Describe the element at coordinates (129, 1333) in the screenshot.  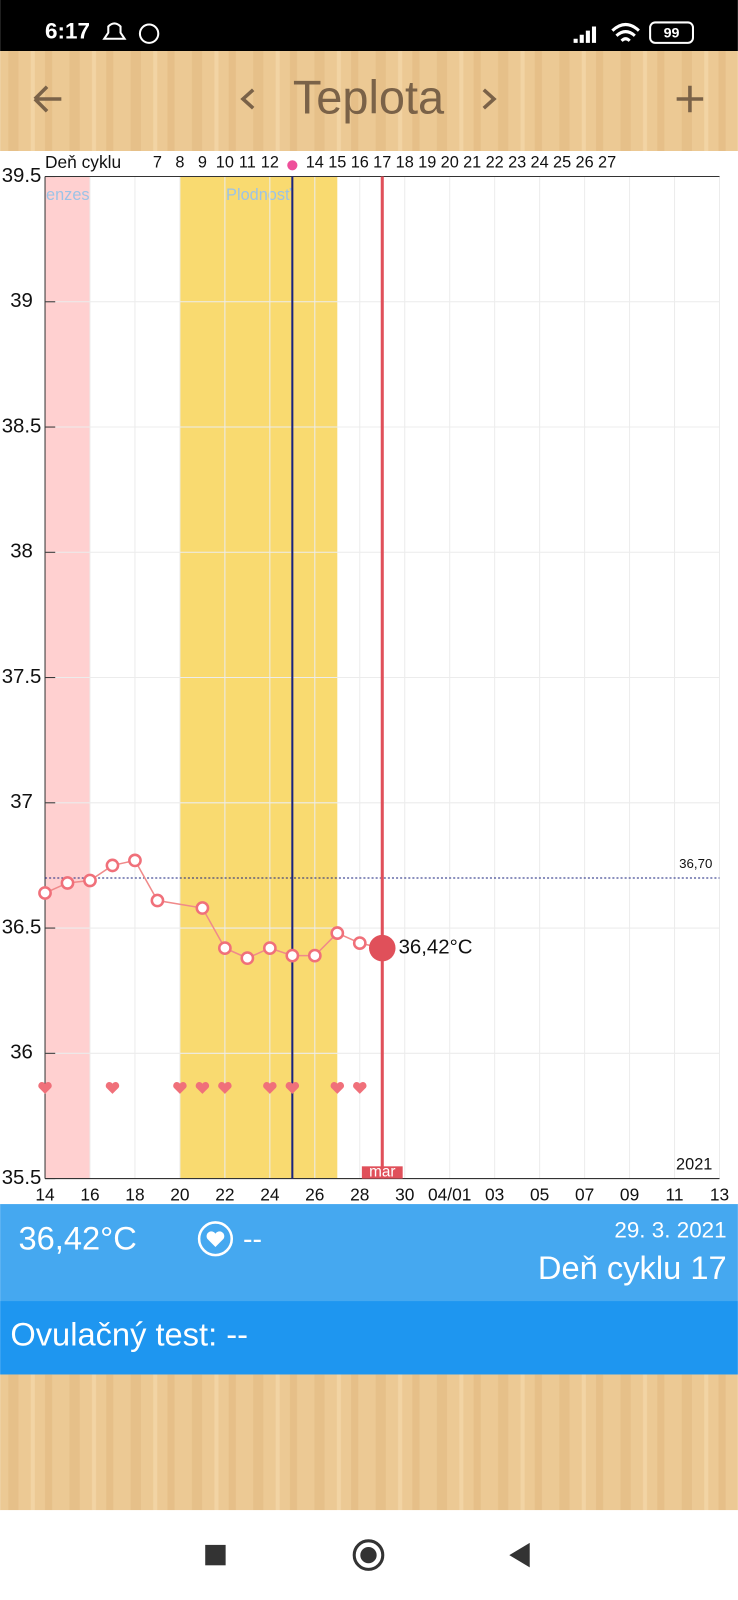
I see `ovulation-test: Ovulačný test: --` at that location.